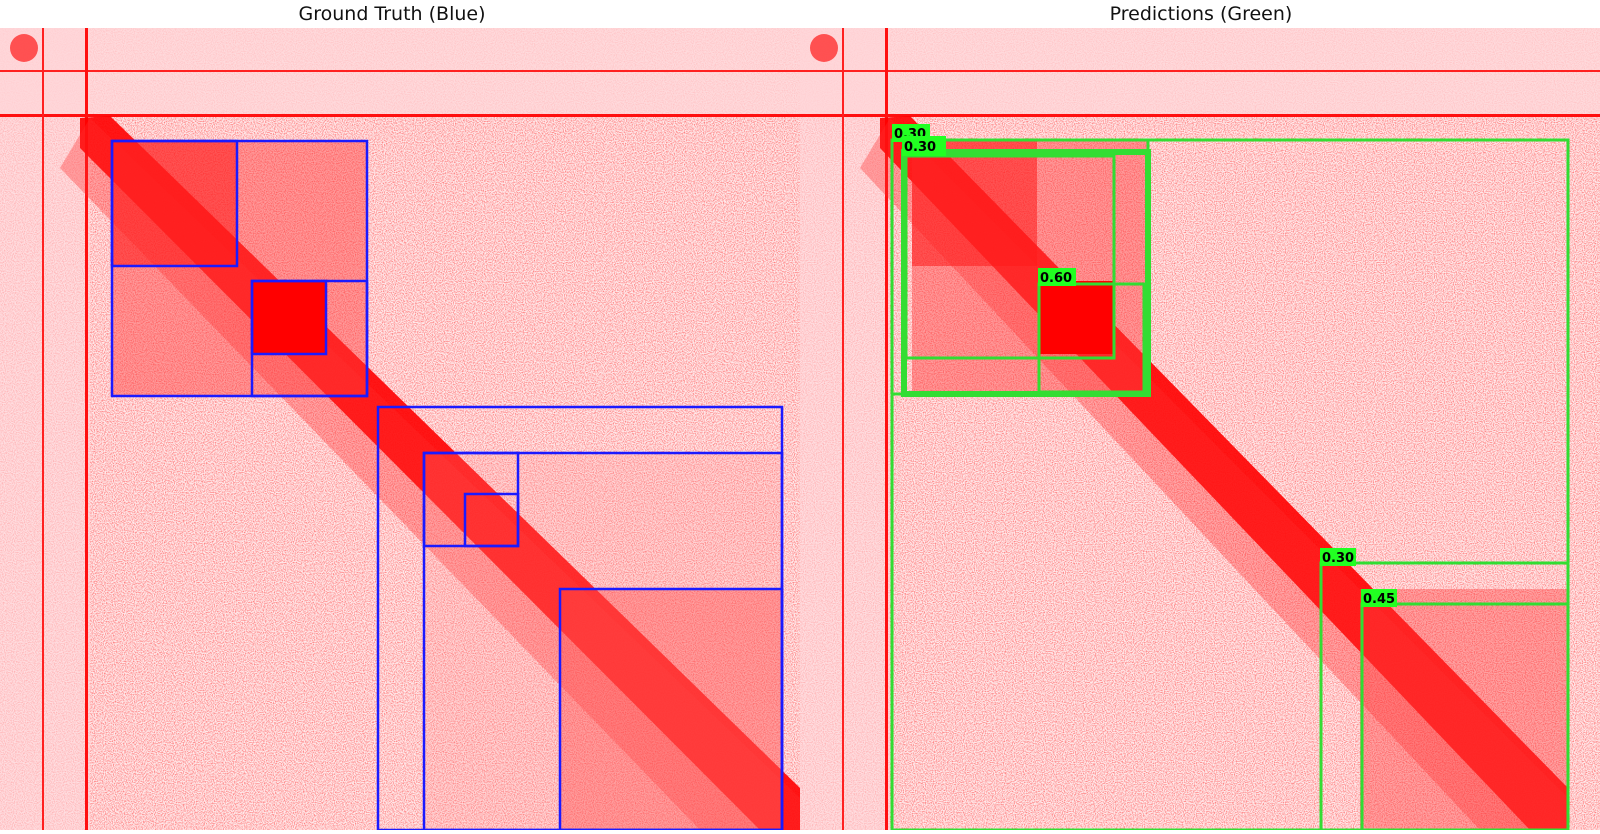  Describe the element at coordinates (1201, 14) in the screenshot. I see `predictions-title: Predictions (Green)` at that location.